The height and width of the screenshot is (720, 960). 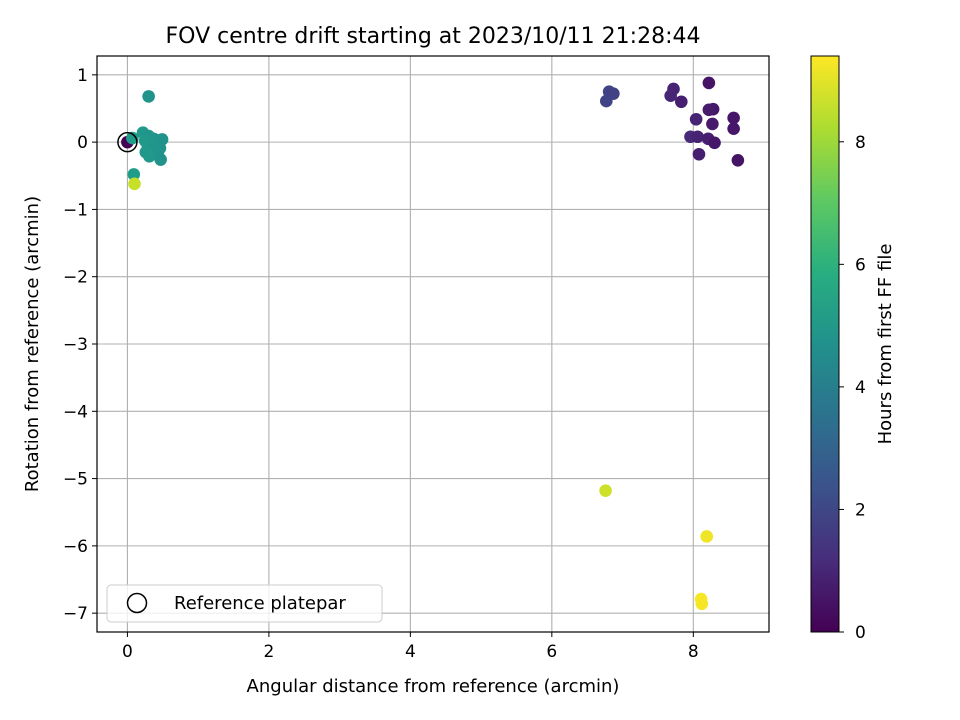 I want to click on legend-box, so click(x=244, y=603).